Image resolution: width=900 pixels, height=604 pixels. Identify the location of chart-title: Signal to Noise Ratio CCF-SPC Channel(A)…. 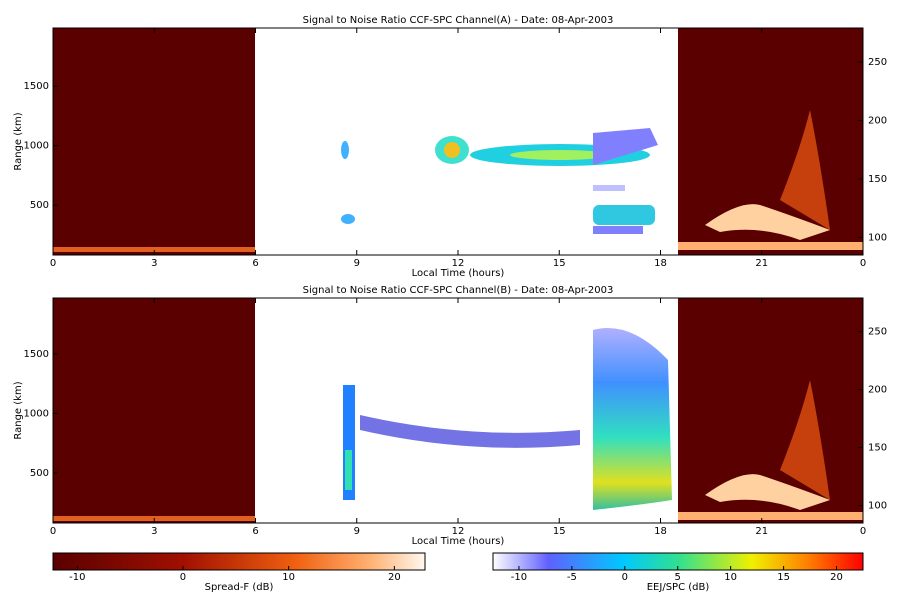
(458, 20).